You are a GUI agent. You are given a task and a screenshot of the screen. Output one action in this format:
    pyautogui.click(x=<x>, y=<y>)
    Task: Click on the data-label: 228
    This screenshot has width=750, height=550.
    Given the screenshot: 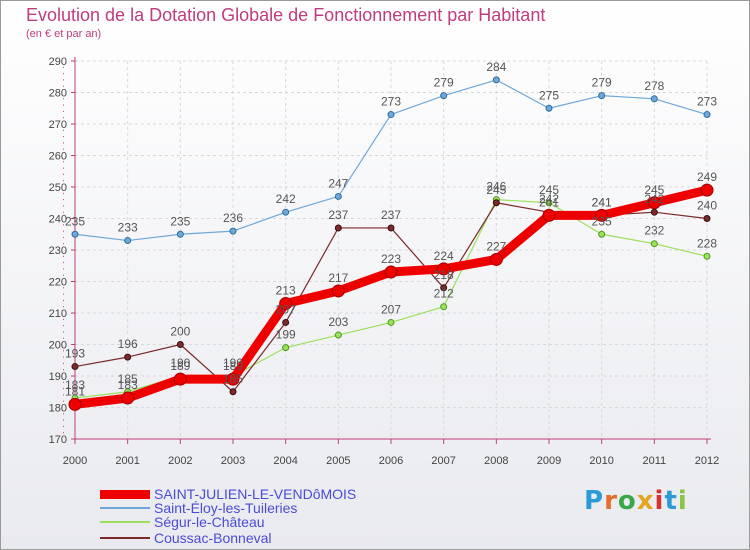 What is the action you would take?
    pyautogui.click(x=707, y=243)
    